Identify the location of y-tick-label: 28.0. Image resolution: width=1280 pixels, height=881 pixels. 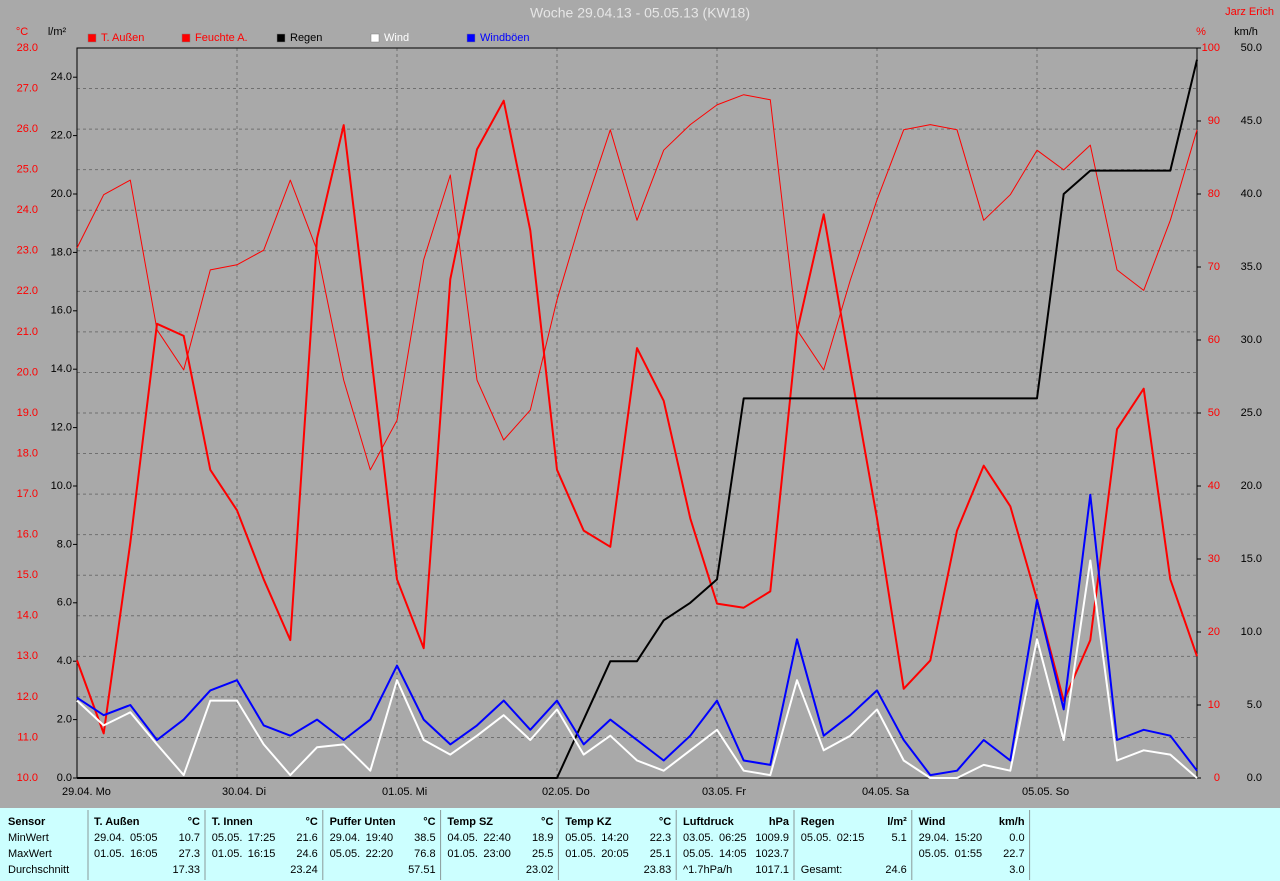
(27, 48).